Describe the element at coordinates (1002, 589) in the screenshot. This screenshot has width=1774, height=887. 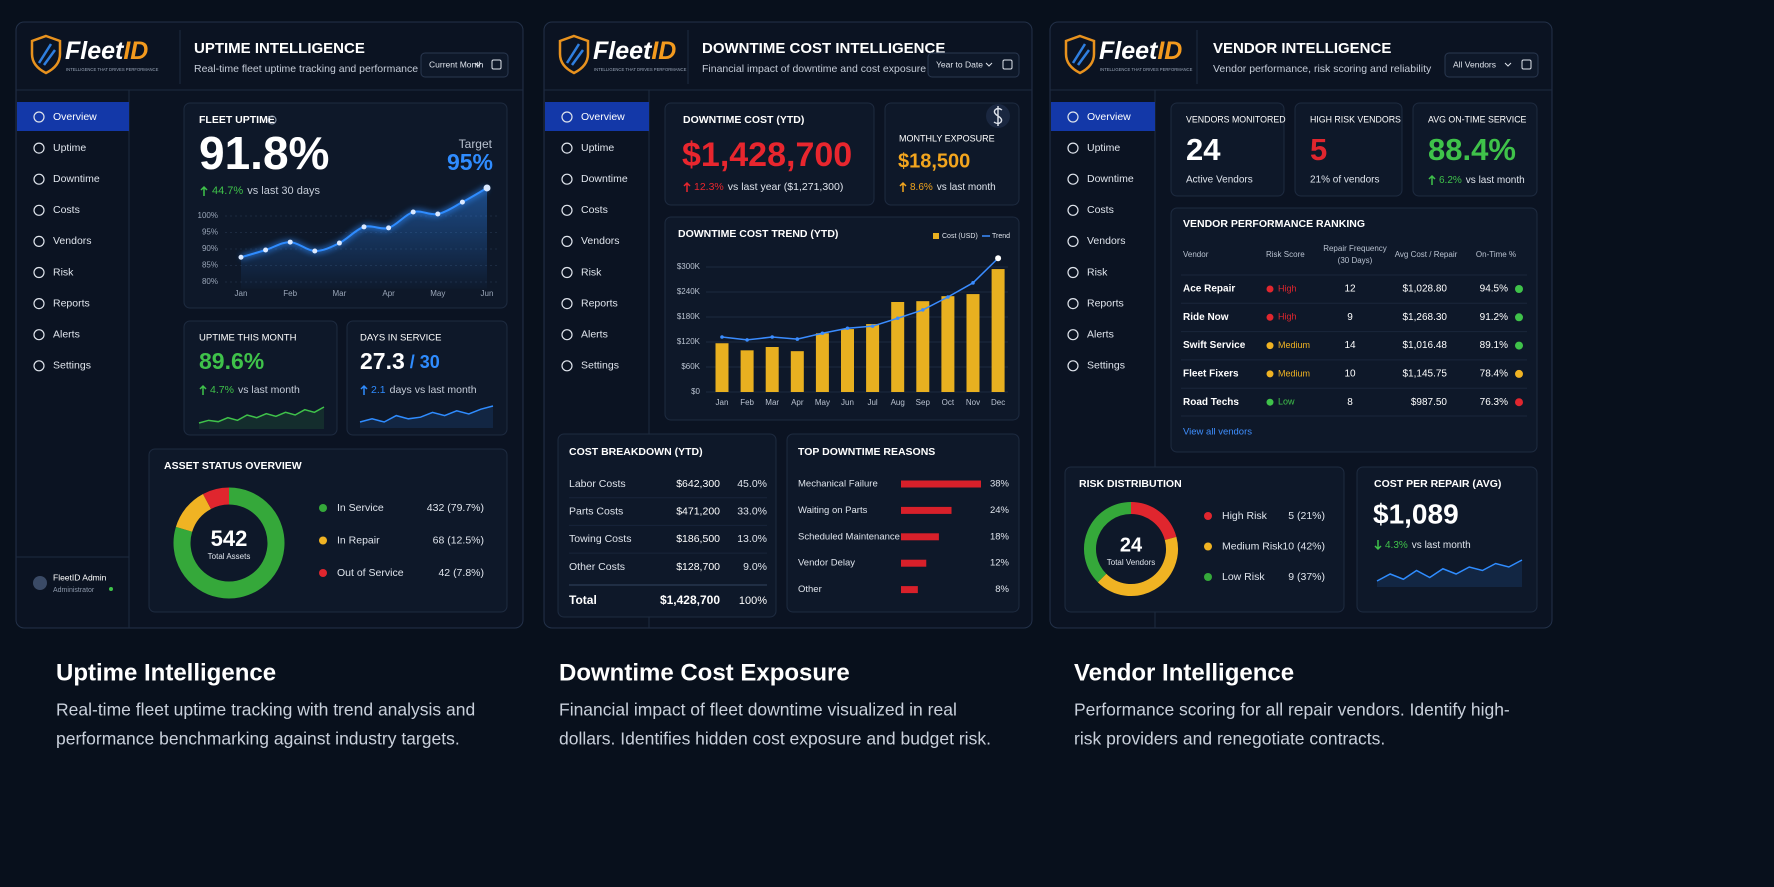
I see `bar-value: 8%` at that location.